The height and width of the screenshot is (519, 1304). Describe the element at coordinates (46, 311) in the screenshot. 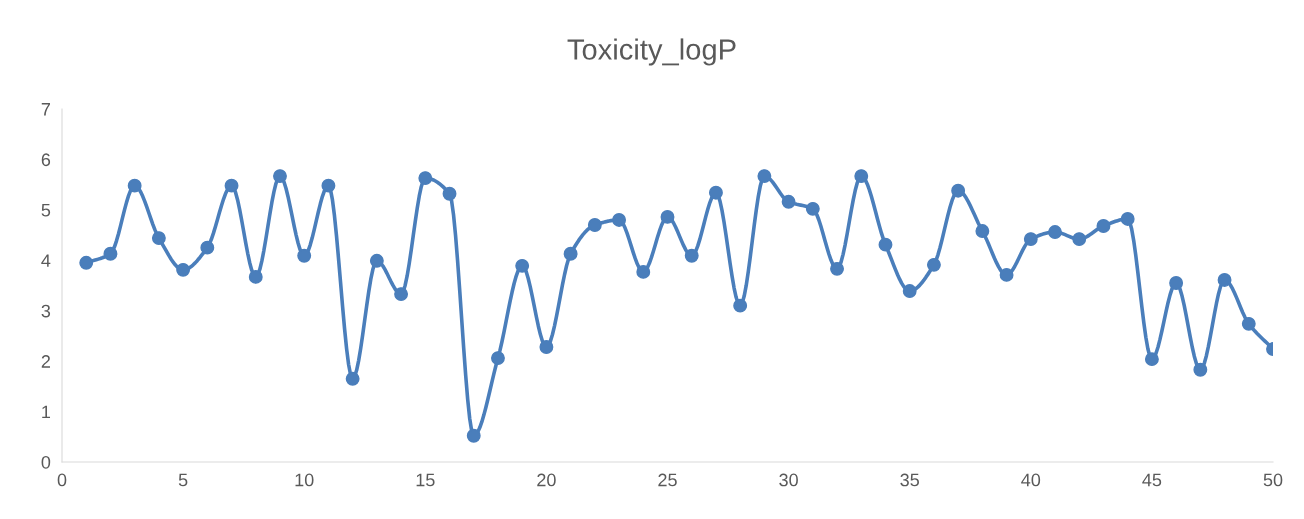

I see `y-tick-label: 3` at that location.